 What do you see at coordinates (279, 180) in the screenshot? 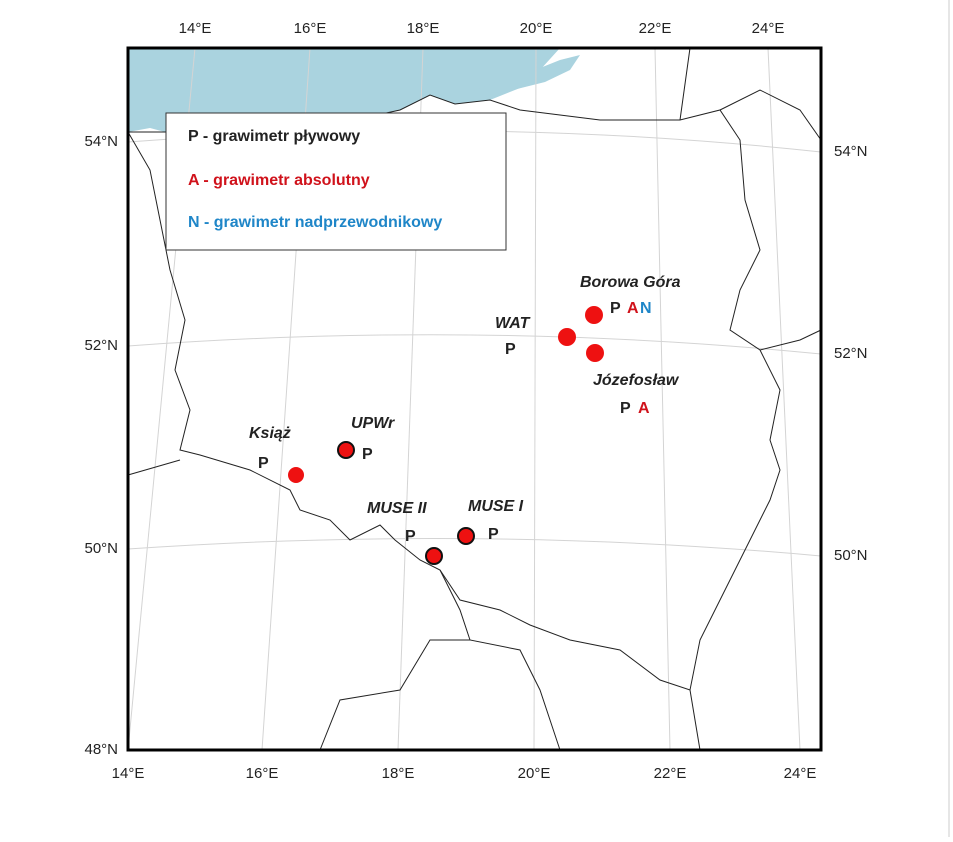
I see `legend-item: A - grawimetr absolutny` at bounding box center [279, 180].